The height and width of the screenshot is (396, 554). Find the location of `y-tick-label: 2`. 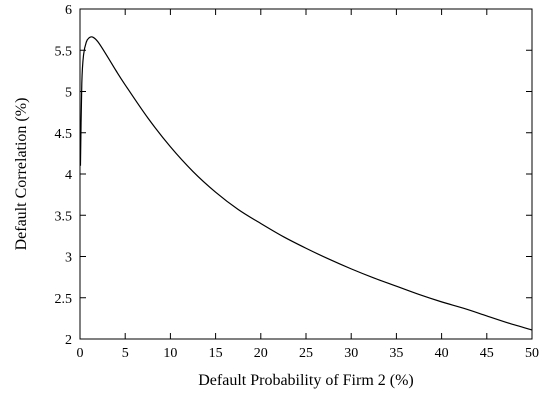

y-tick-label: 2 is located at coordinates (68, 340).